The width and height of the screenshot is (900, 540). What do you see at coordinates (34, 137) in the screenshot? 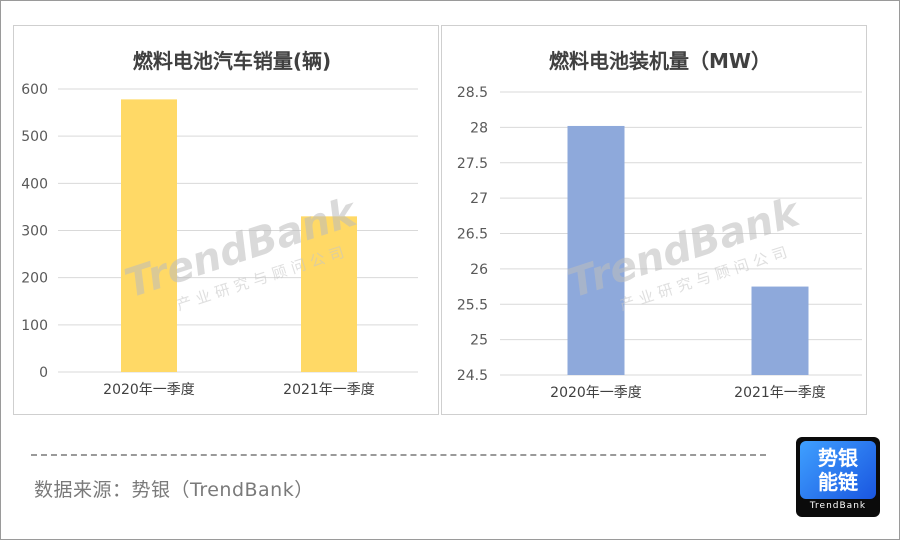
I see `y-tick-label: 500` at bounding box center [34, 137].